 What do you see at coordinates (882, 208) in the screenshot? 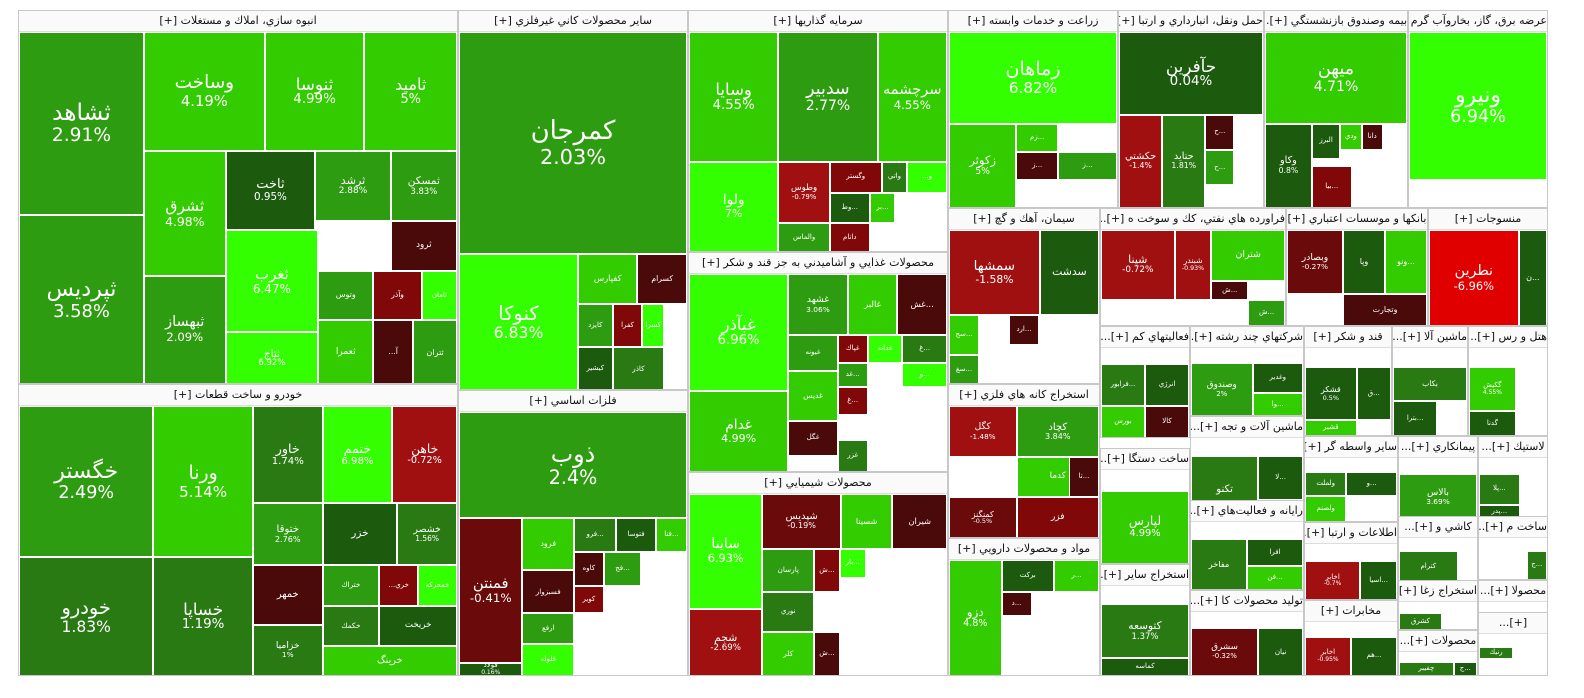
I see `stock-tile: ...بر` at bounding box center [882, 208].